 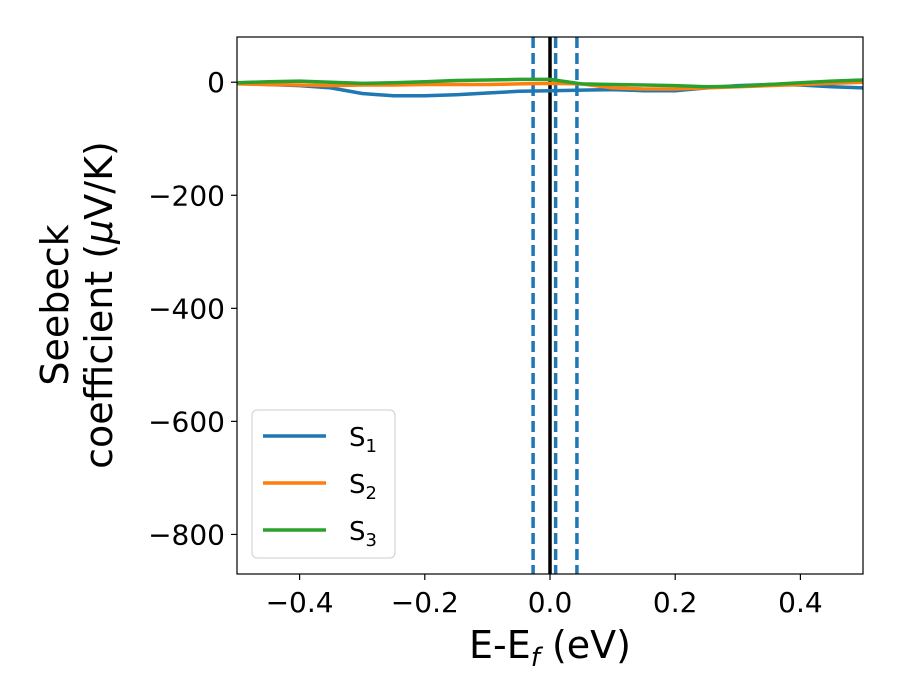 What do you see at coordinates (425, 602) in the screenshot?
I see `x-tick-label: −0.2` at bounding box center [425, 602].